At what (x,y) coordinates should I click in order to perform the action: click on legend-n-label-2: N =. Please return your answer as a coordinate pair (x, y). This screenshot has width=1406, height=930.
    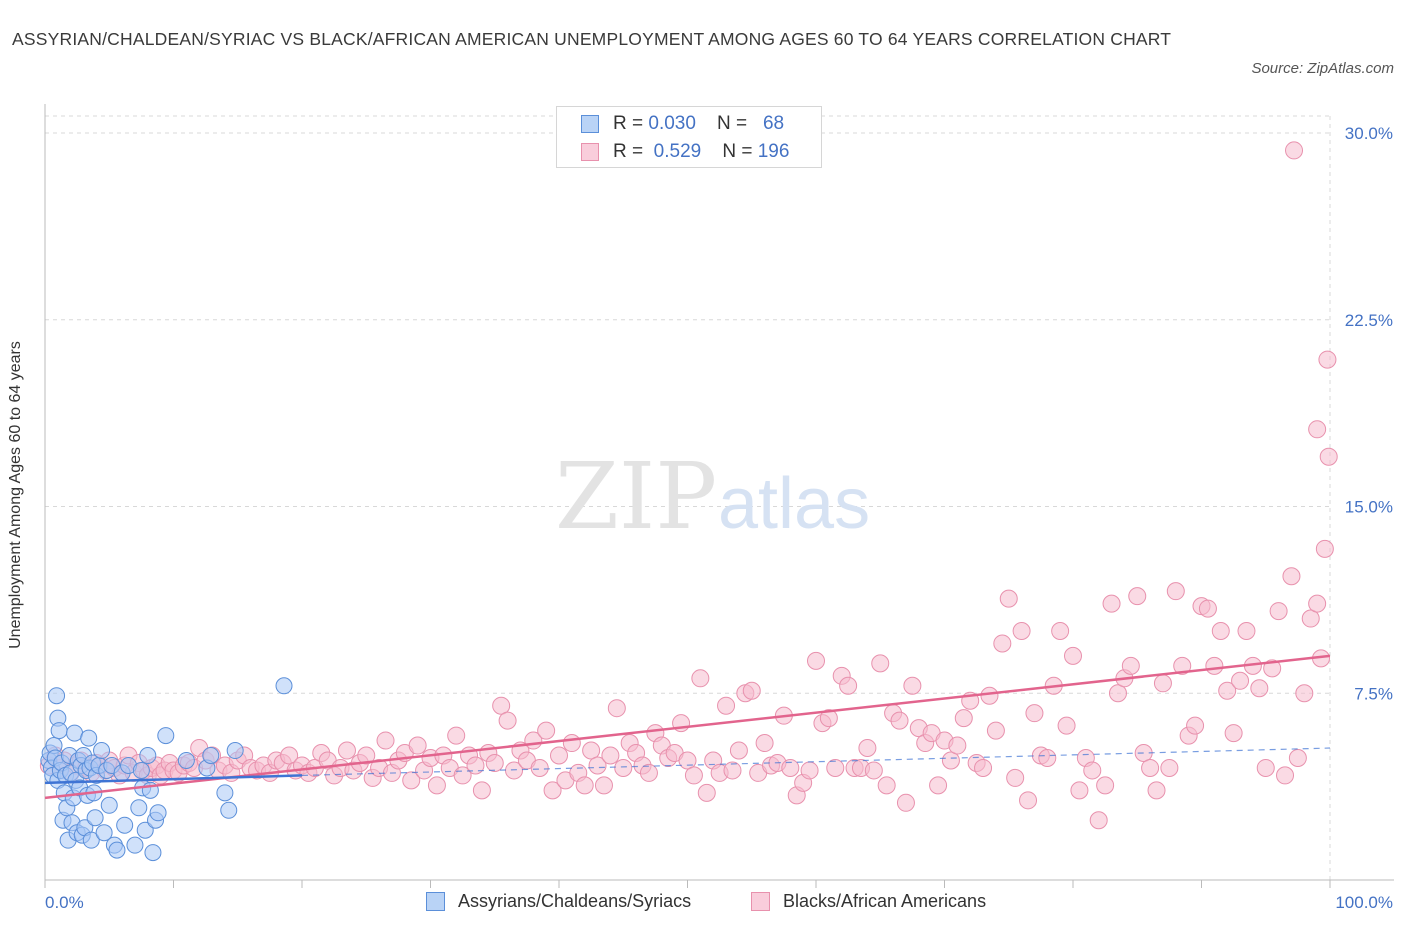
    Looking at the image, I should click on (740, 151).